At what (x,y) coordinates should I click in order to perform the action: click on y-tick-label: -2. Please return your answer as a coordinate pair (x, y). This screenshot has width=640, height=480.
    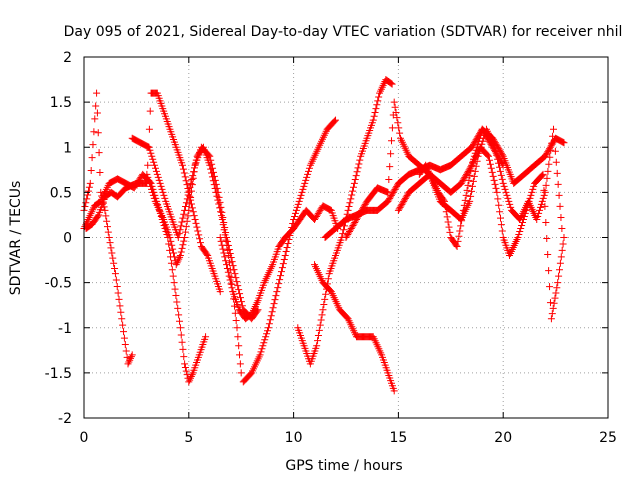
    Looking at the image, I should click on (65, 419).